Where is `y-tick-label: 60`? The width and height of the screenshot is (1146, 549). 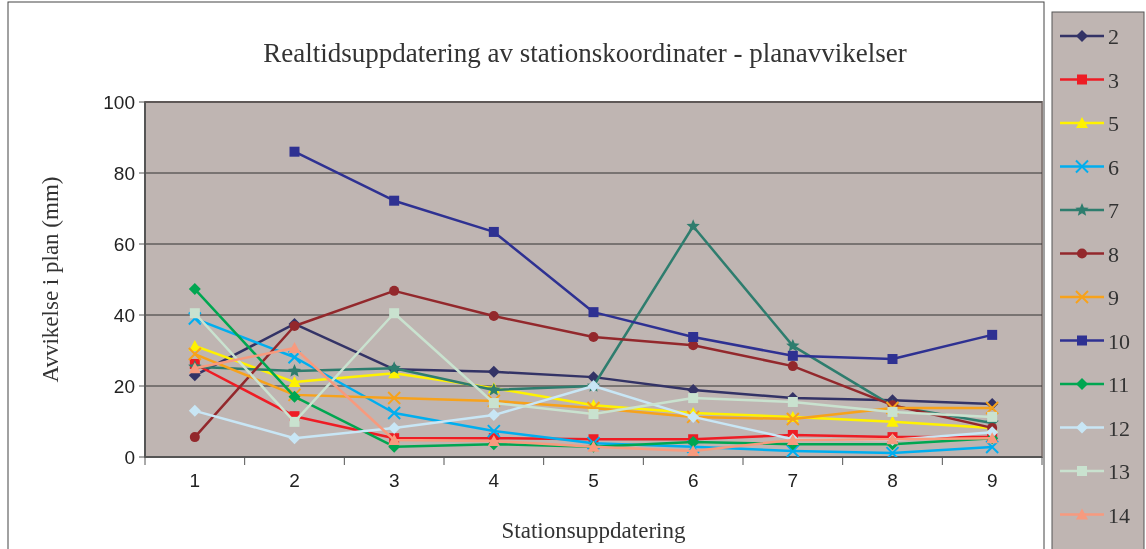
y-tick-label: 60 is located at coordinates (124, 244).